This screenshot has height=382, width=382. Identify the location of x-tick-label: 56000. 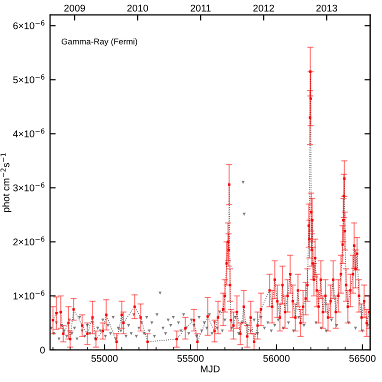
(276, 358).